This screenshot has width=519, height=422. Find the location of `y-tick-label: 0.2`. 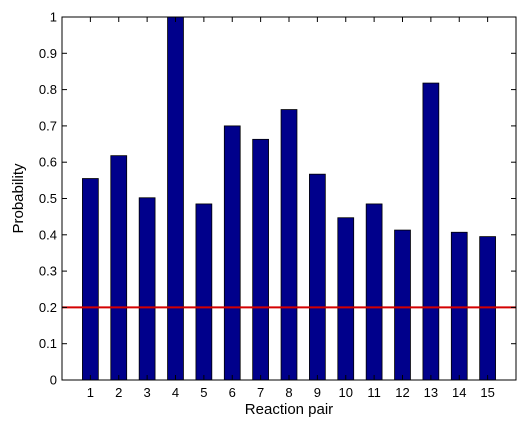

y-tick-label: 0.2 is located at coordinates (48, 307).